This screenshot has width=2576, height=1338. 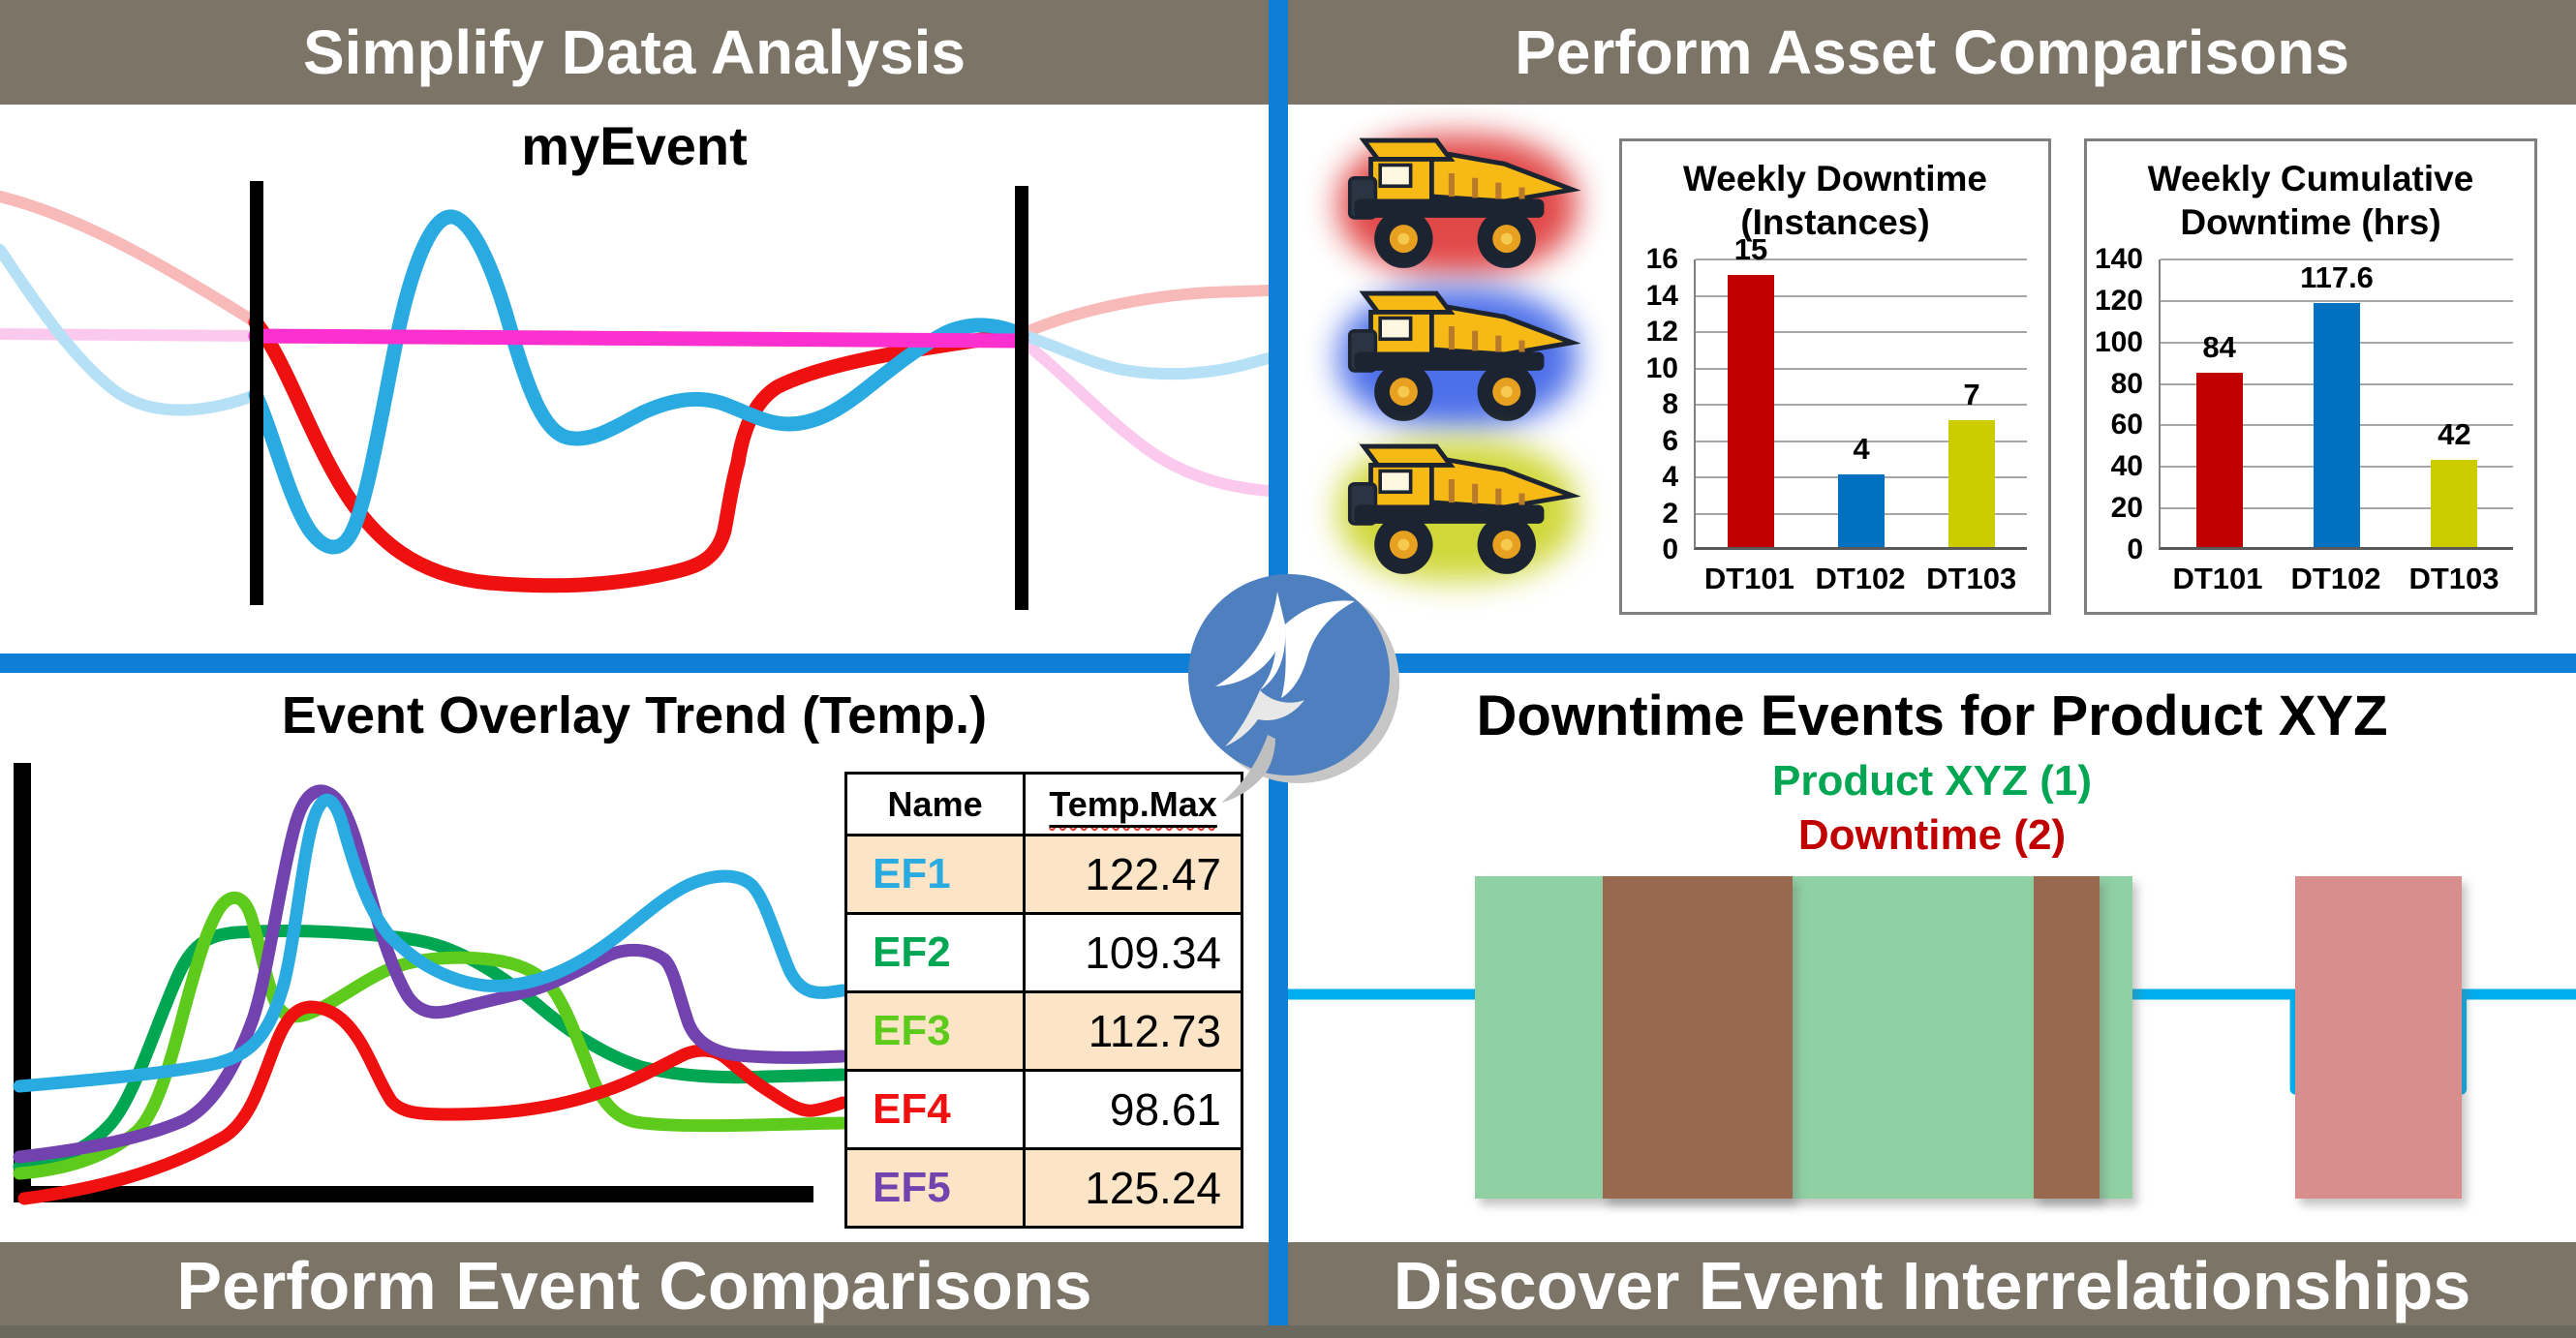 I want to click on chart-title: Weekly Downtime (Instances), so click(x=1835, y=201).